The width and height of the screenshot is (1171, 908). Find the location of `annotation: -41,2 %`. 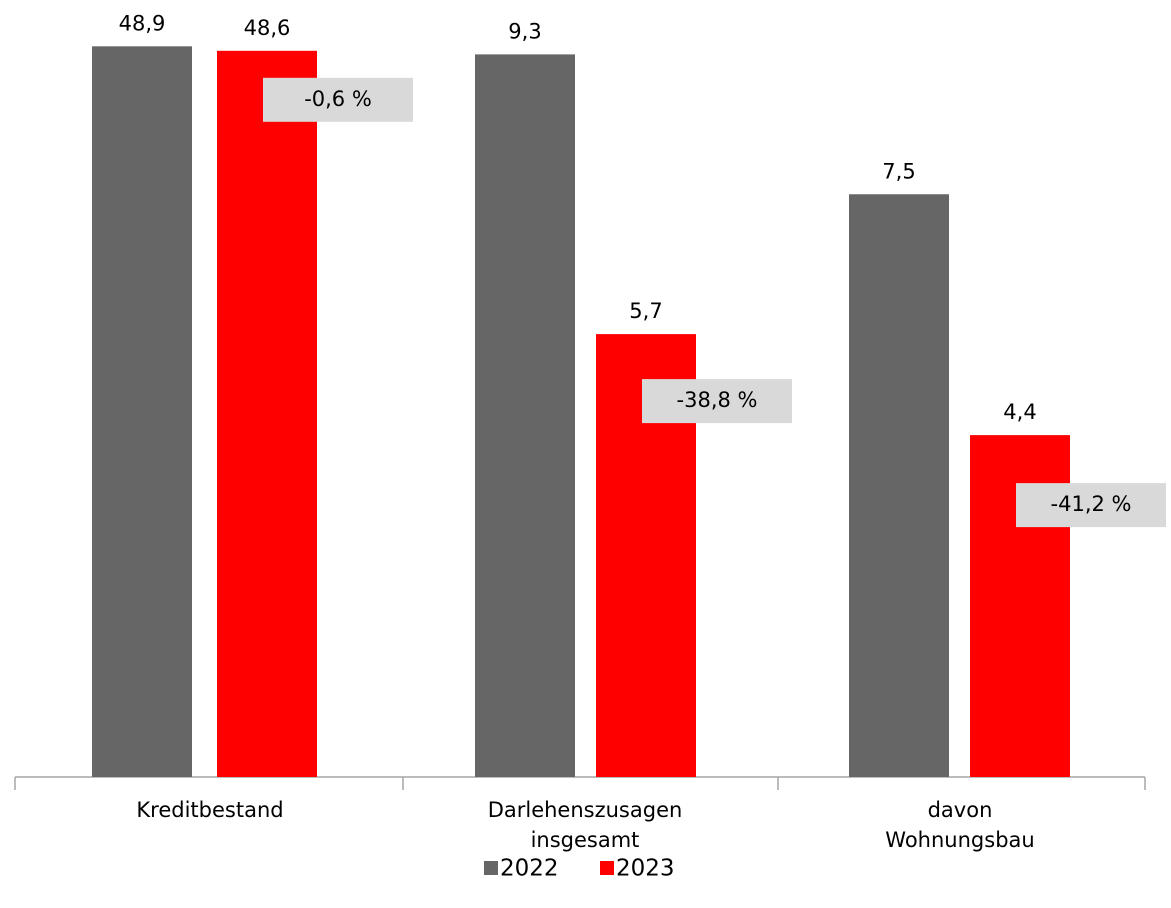

annotation: -41,2 % is located at coordinates (1091, 504).